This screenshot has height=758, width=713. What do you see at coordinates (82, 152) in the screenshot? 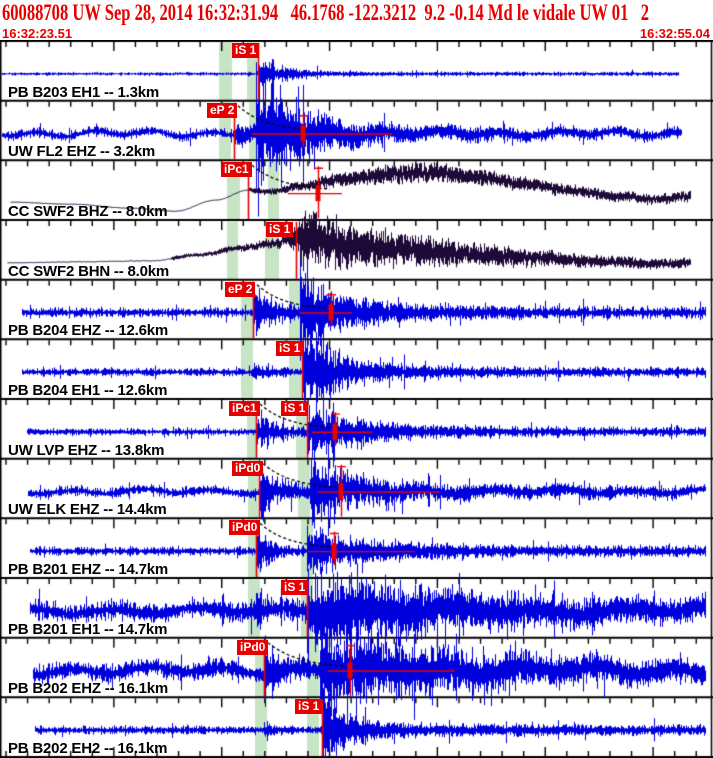
I see `trace-label: UW FL2 EHZ -- 3.2km` at bounding box center [82, 152].